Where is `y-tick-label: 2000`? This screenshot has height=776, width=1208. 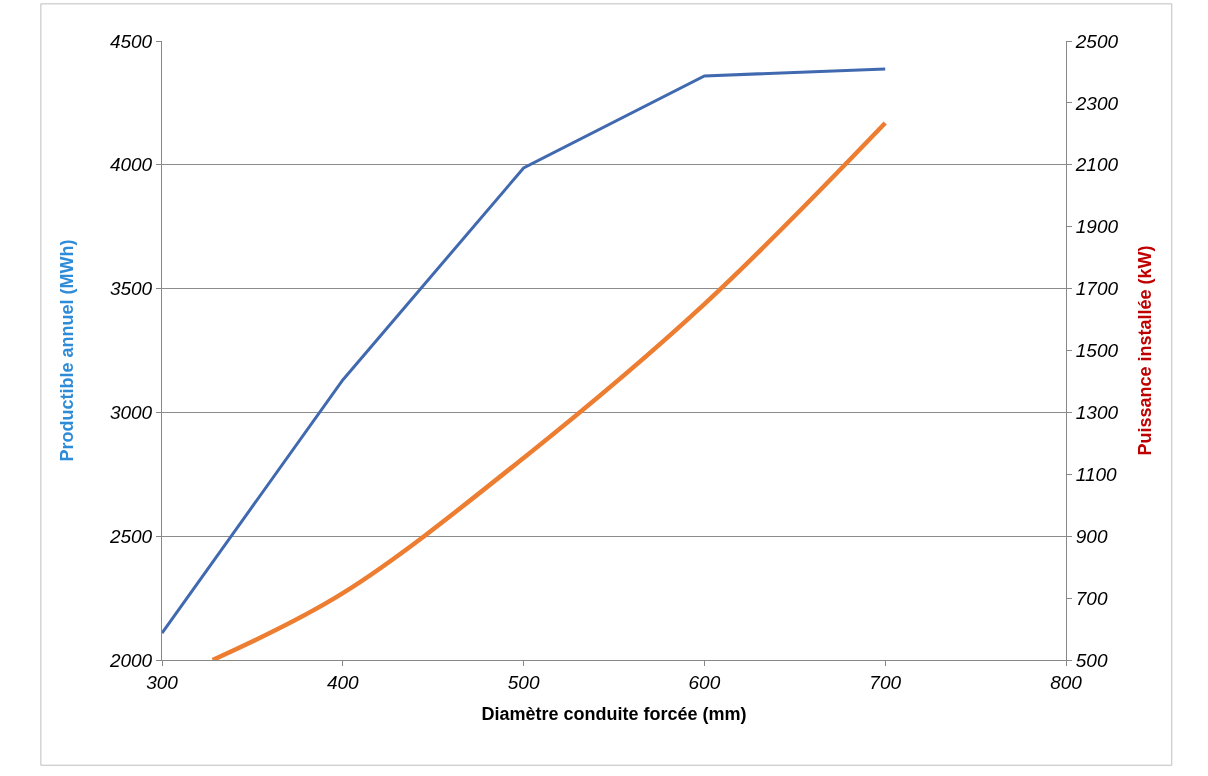
y-tick-label: 2000 is located at coordinates (130, 660).